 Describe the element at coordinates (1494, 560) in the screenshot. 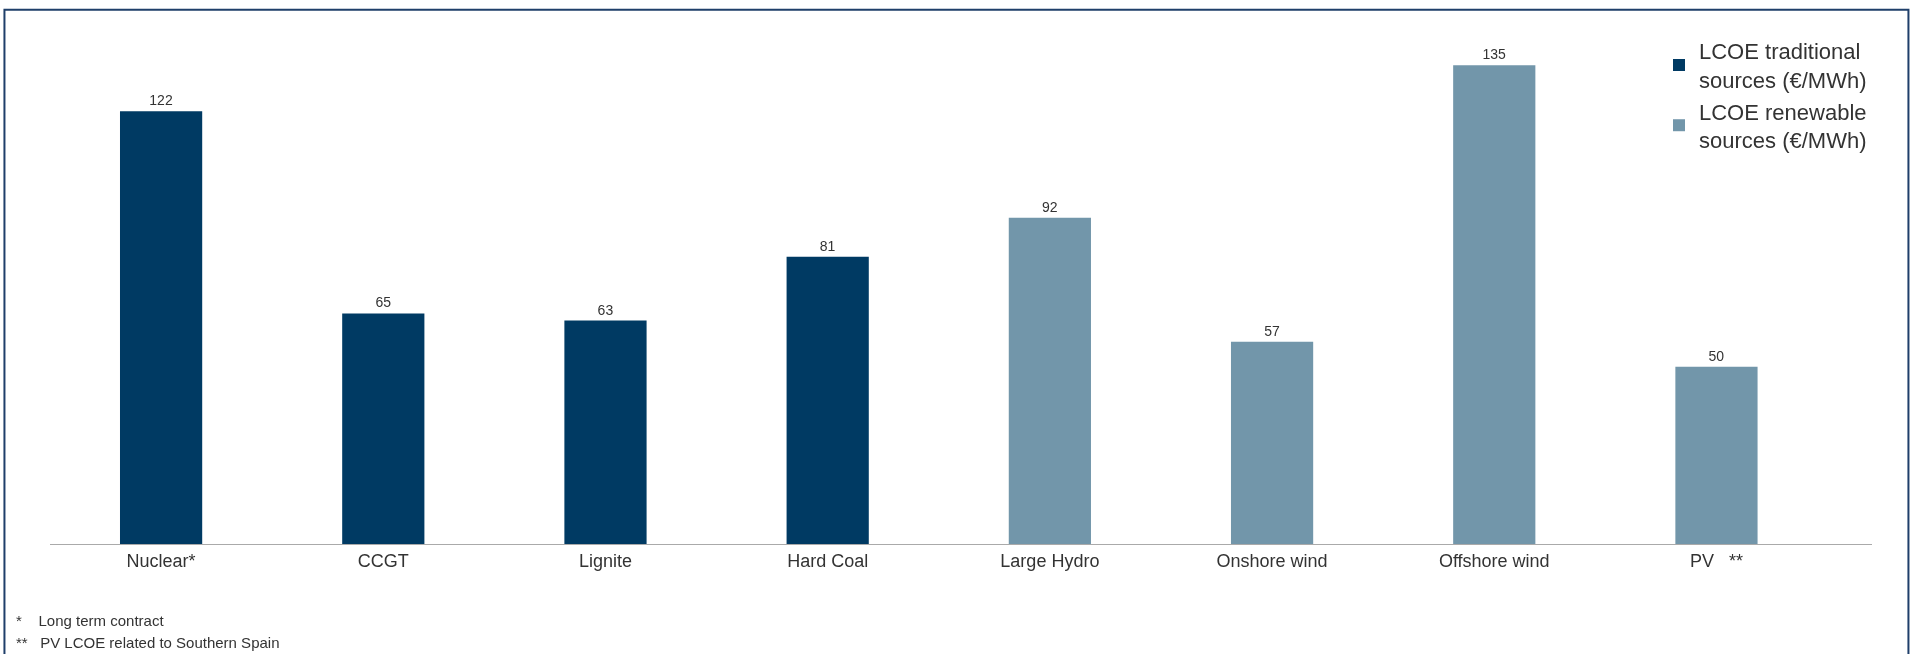

I see `x-tick-label: Offshore wind` at that location.